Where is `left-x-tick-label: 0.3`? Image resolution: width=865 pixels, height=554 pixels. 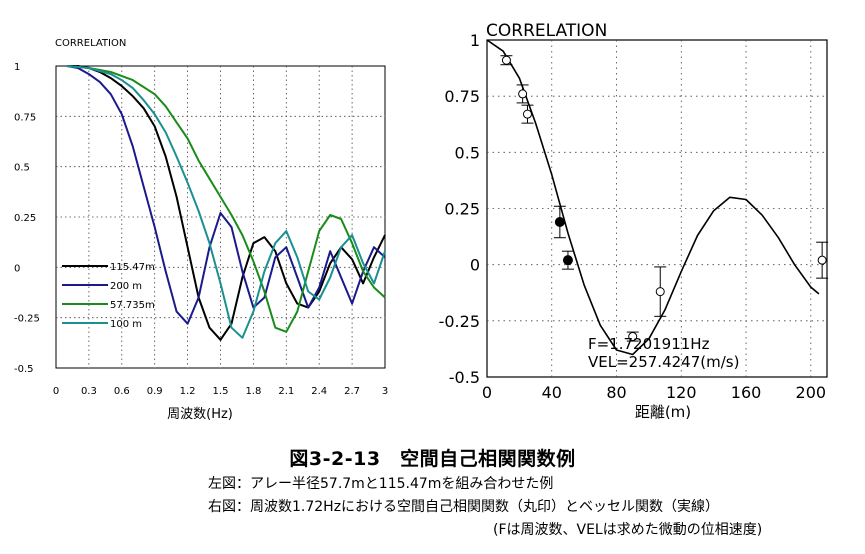 left-x-tick-label: 0.3 is located at coordinates (89, 391).